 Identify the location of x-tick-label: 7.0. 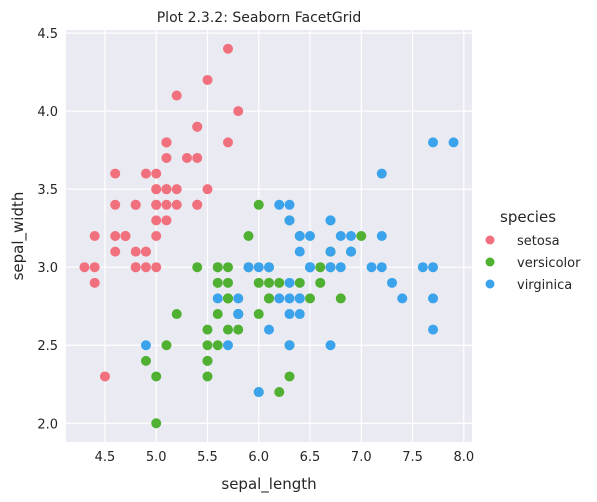
(361, 457).